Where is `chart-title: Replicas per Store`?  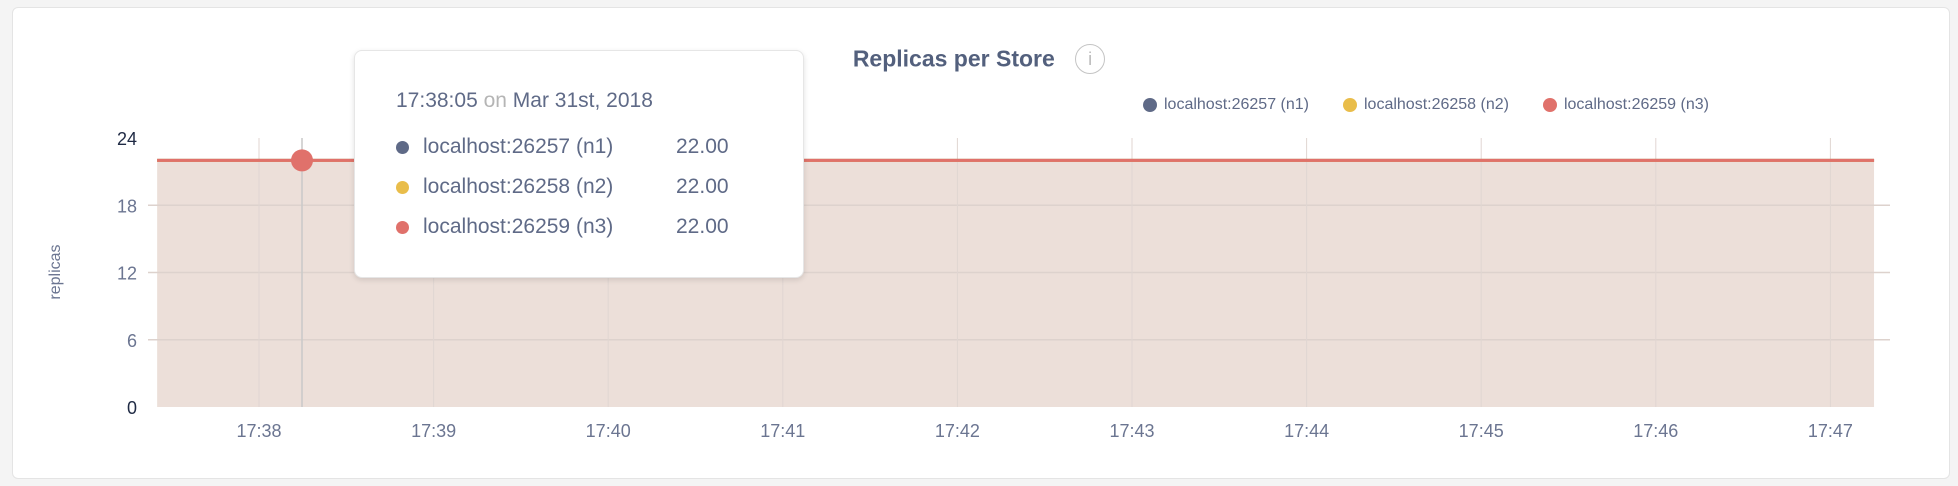 chart-title: Replicas per Store is located at coordinates (953, 58).